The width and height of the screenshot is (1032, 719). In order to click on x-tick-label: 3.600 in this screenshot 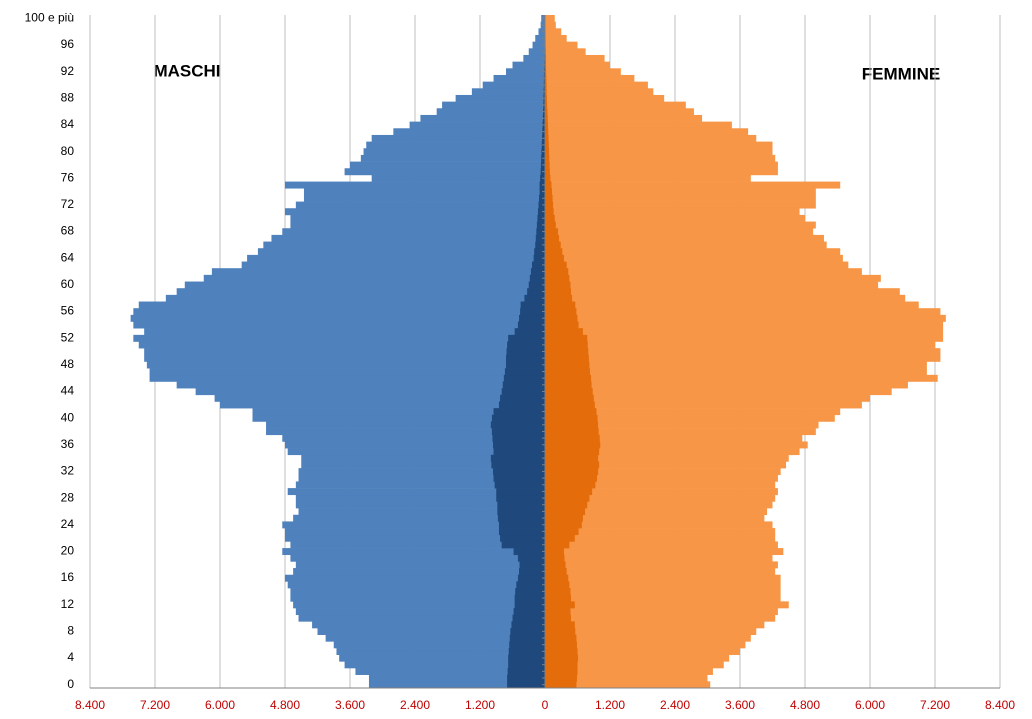, I will do `click(740, 705)`.